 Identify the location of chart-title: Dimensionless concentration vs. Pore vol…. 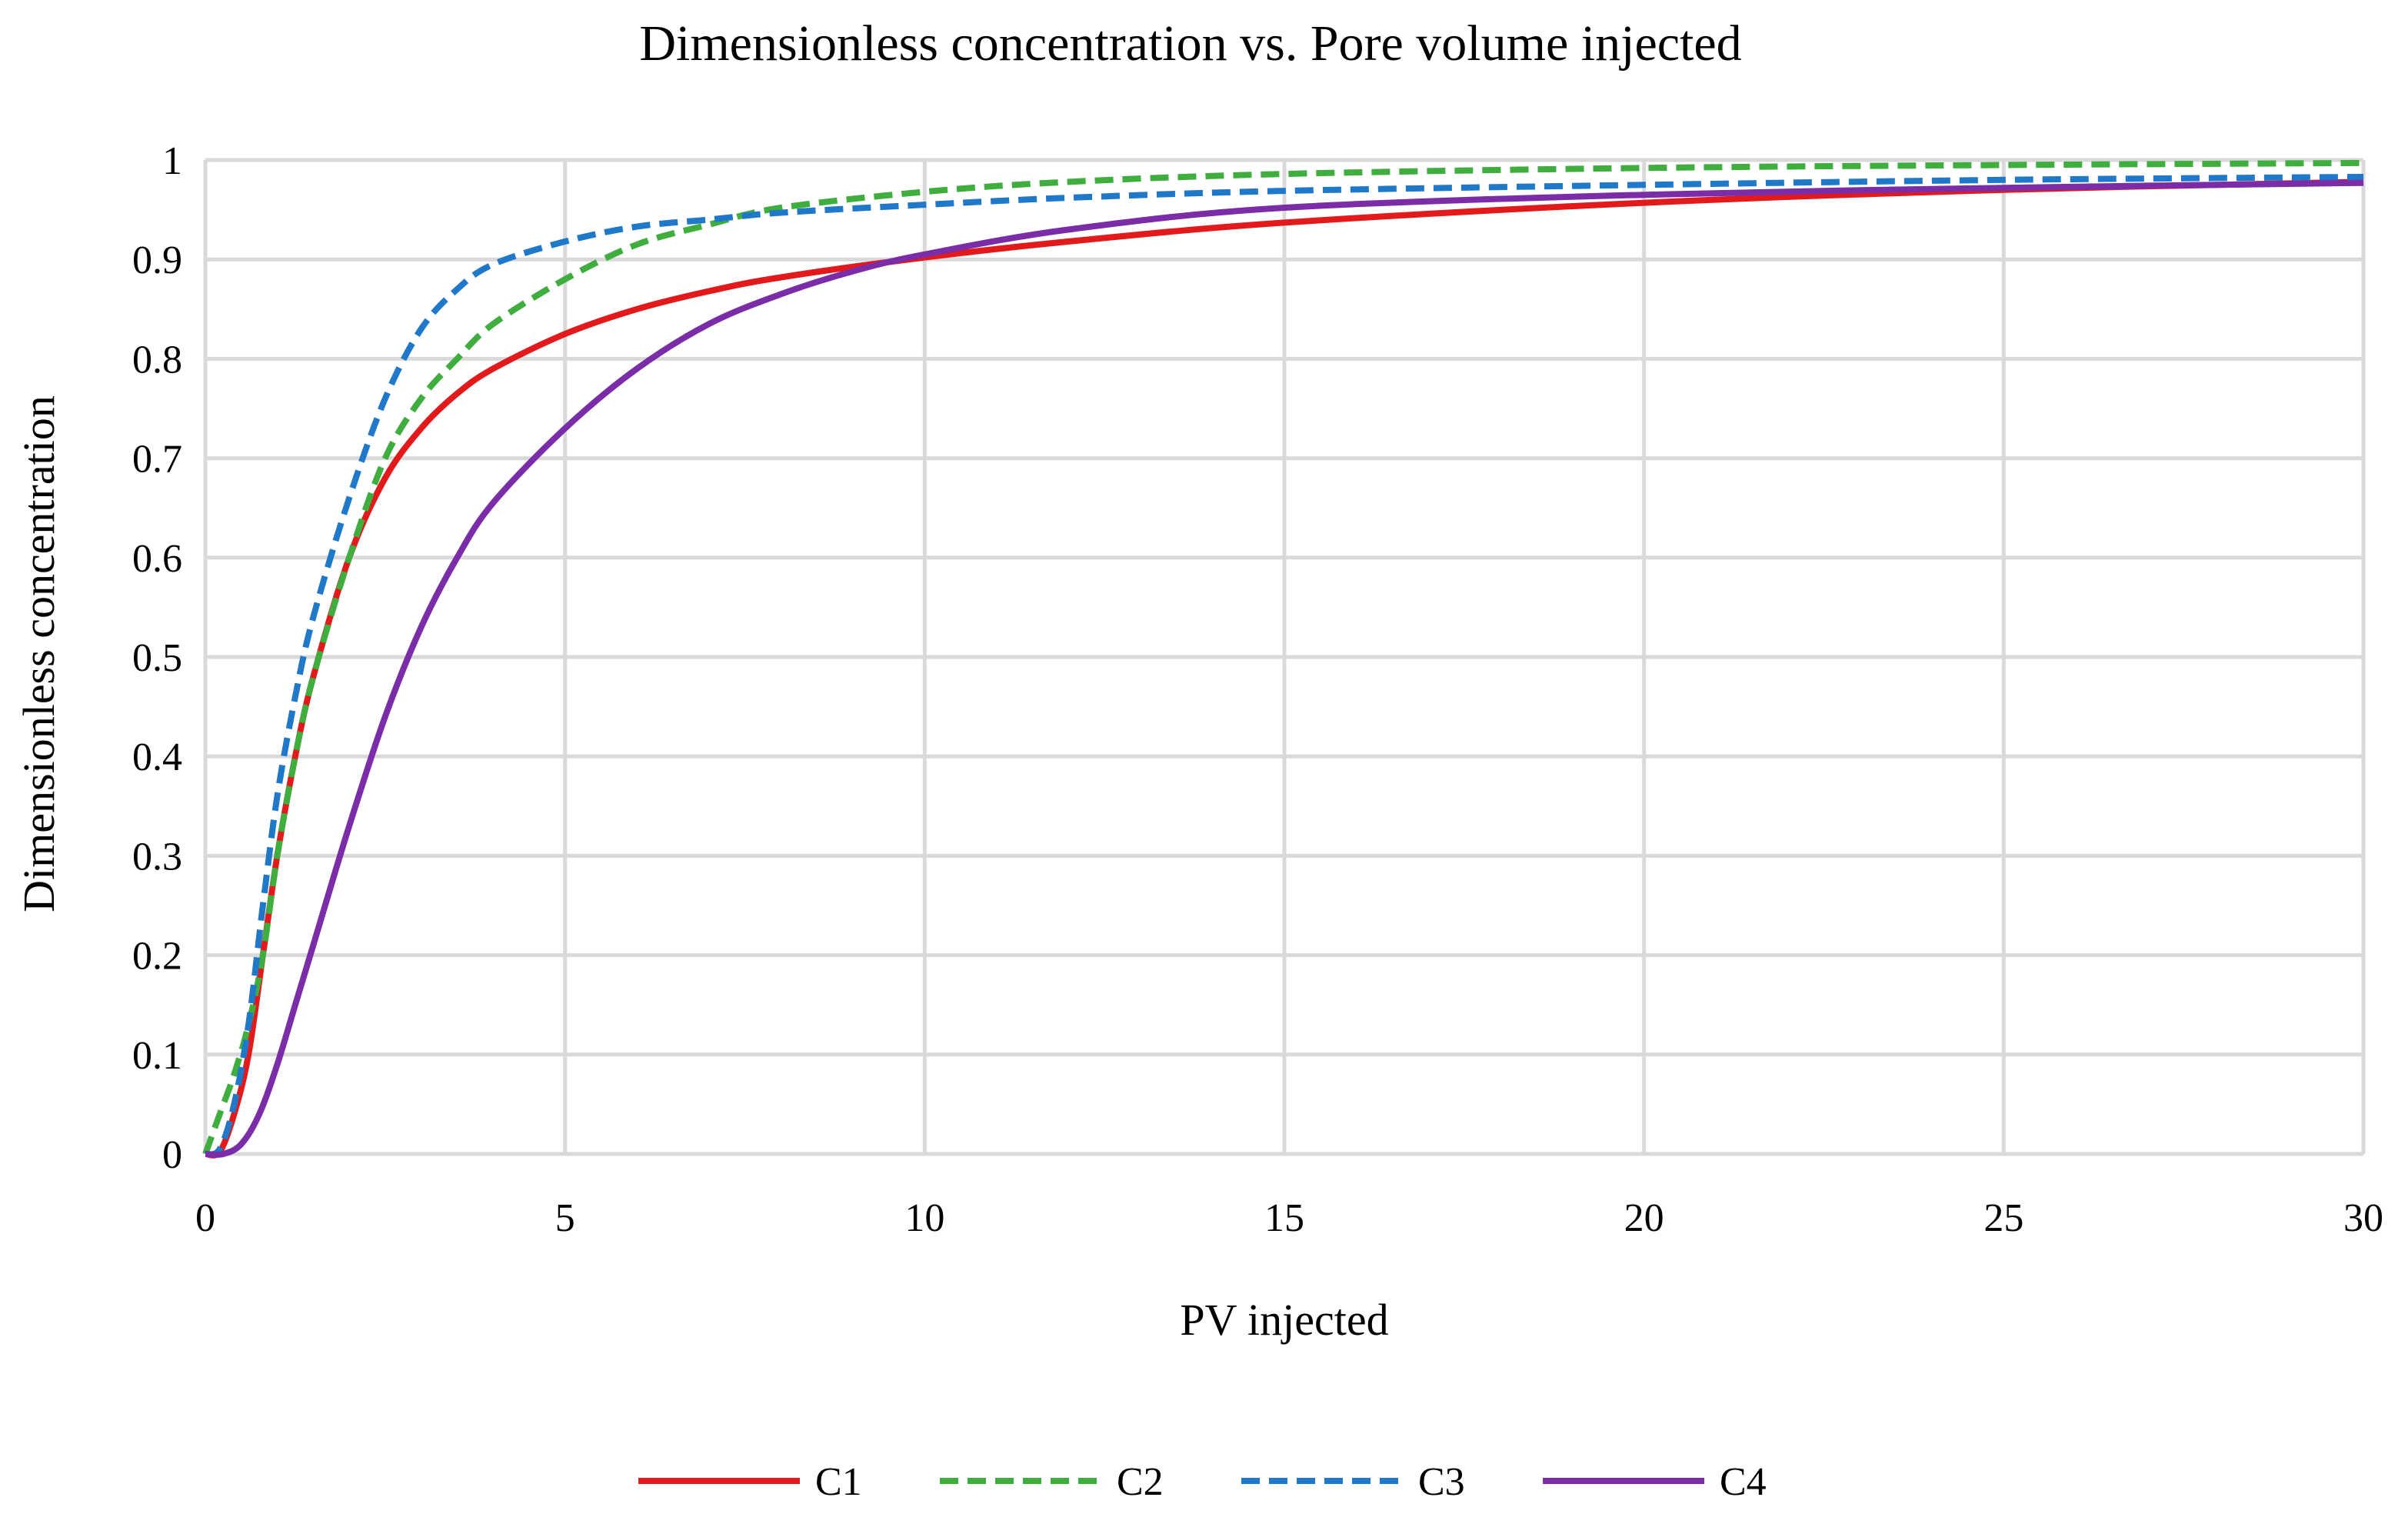
(1190, 43).